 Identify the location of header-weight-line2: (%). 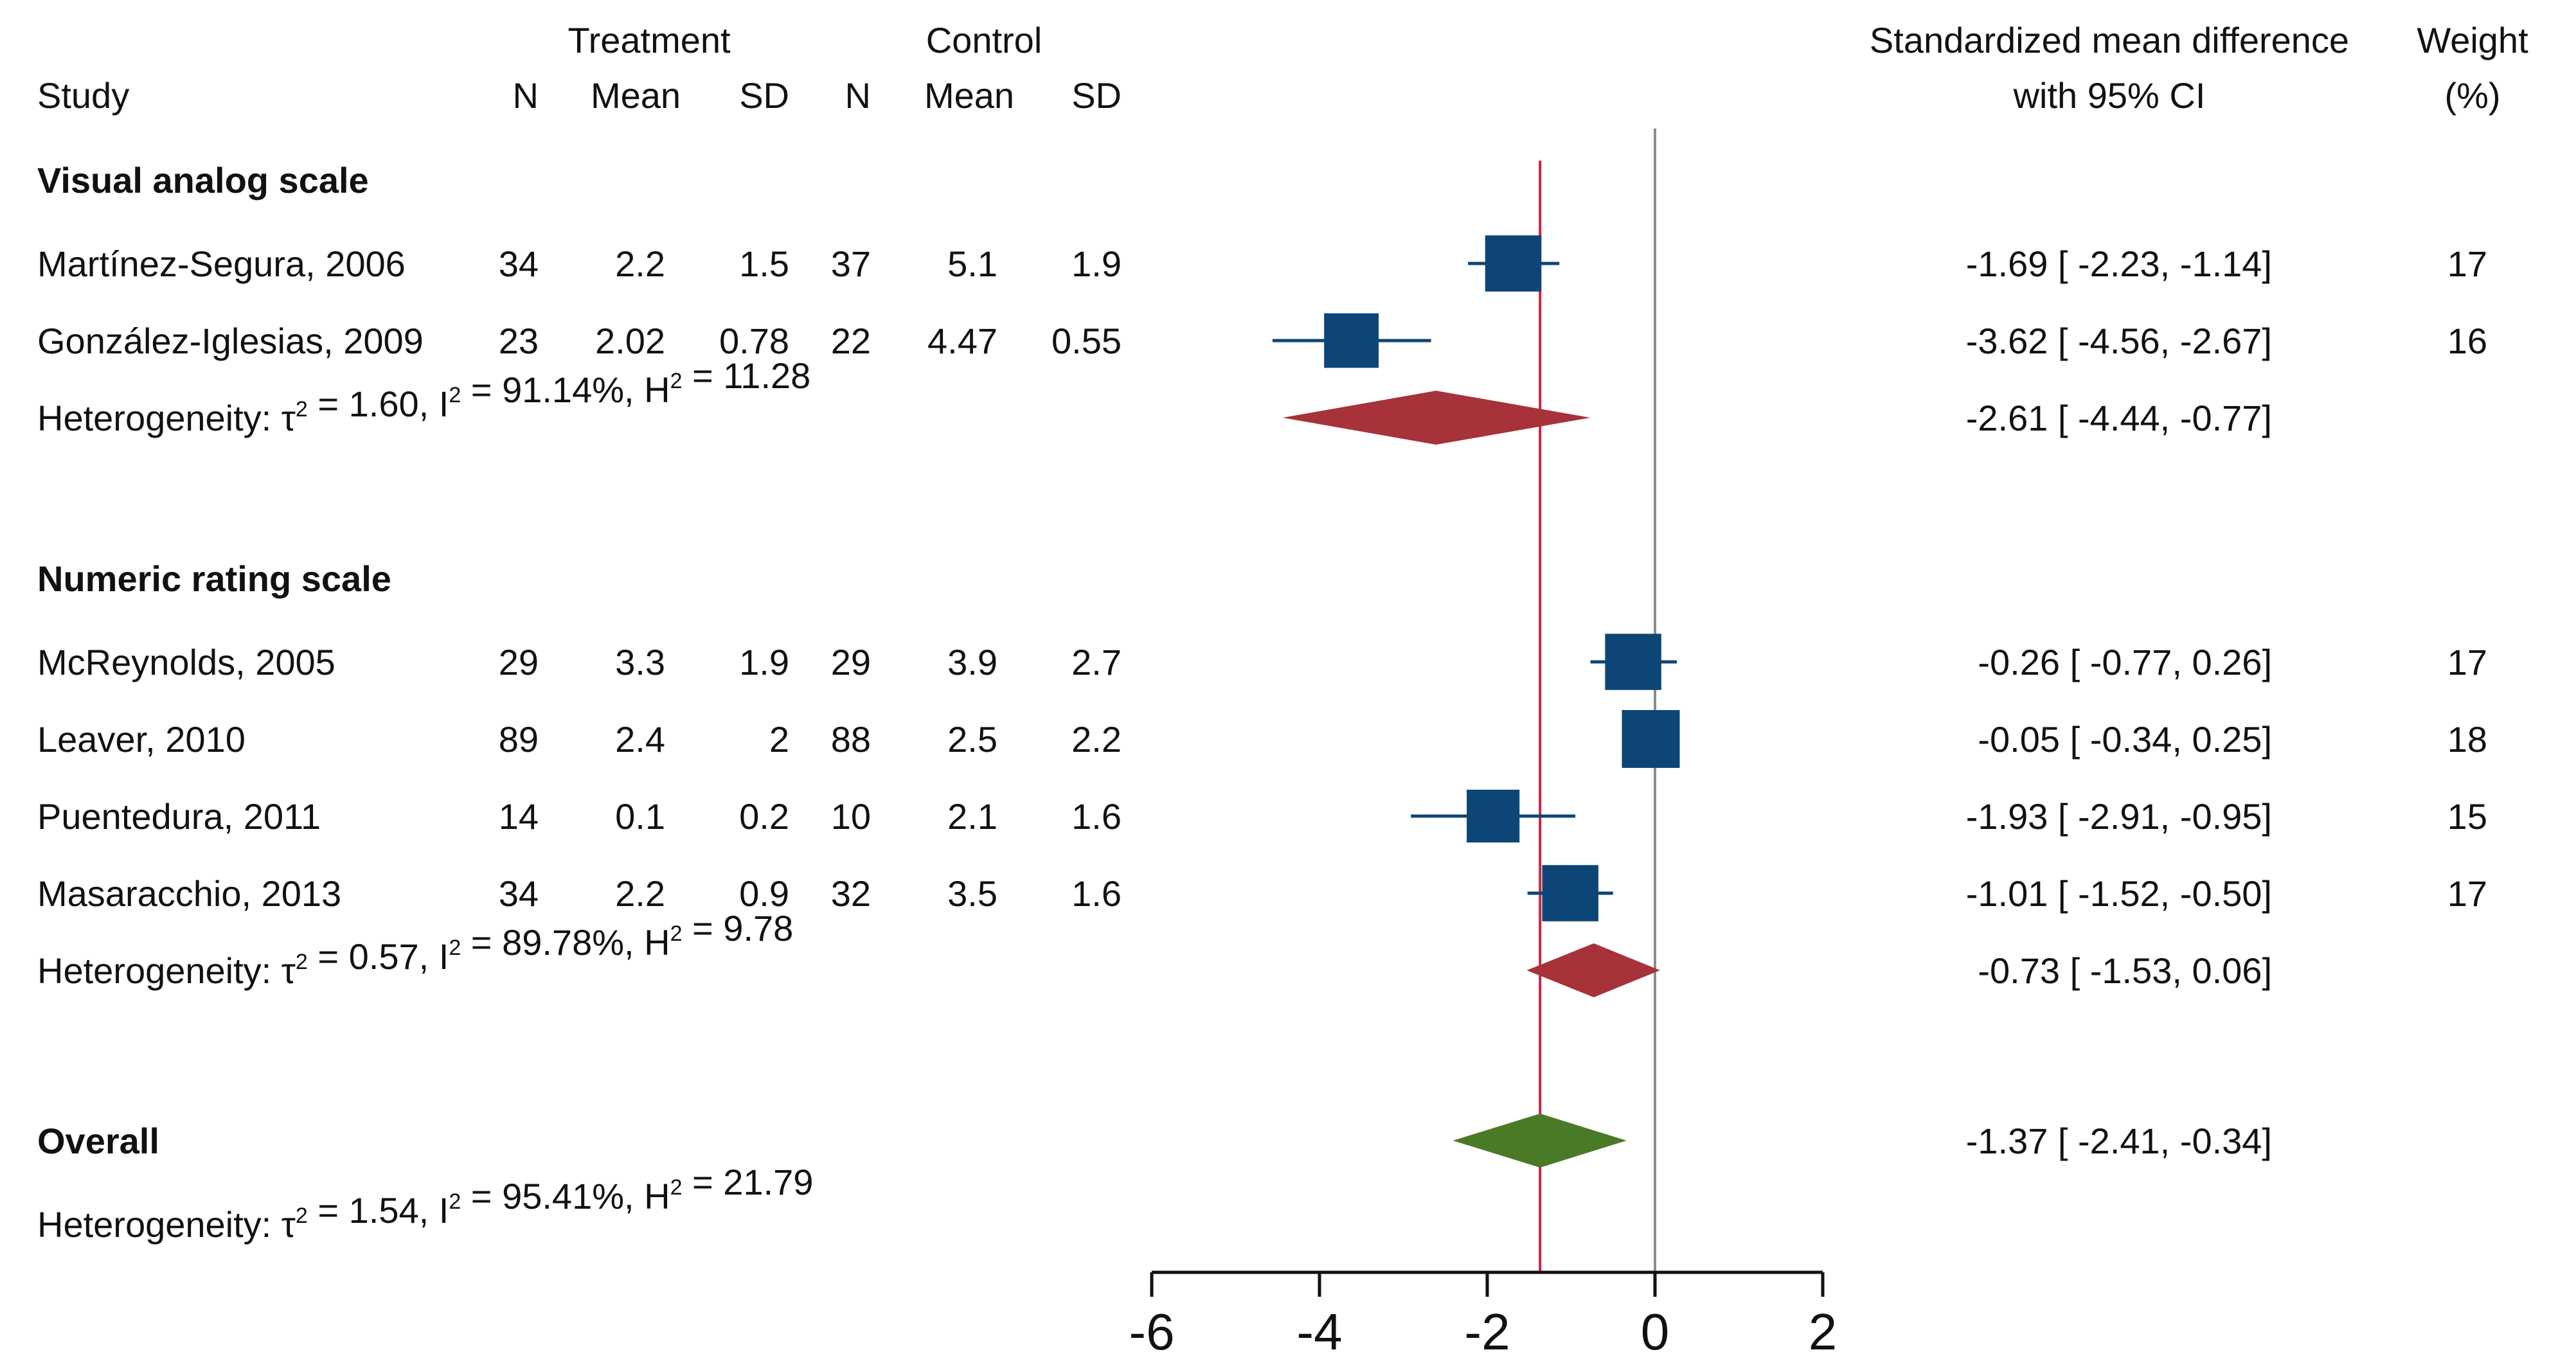
(2472, 95).